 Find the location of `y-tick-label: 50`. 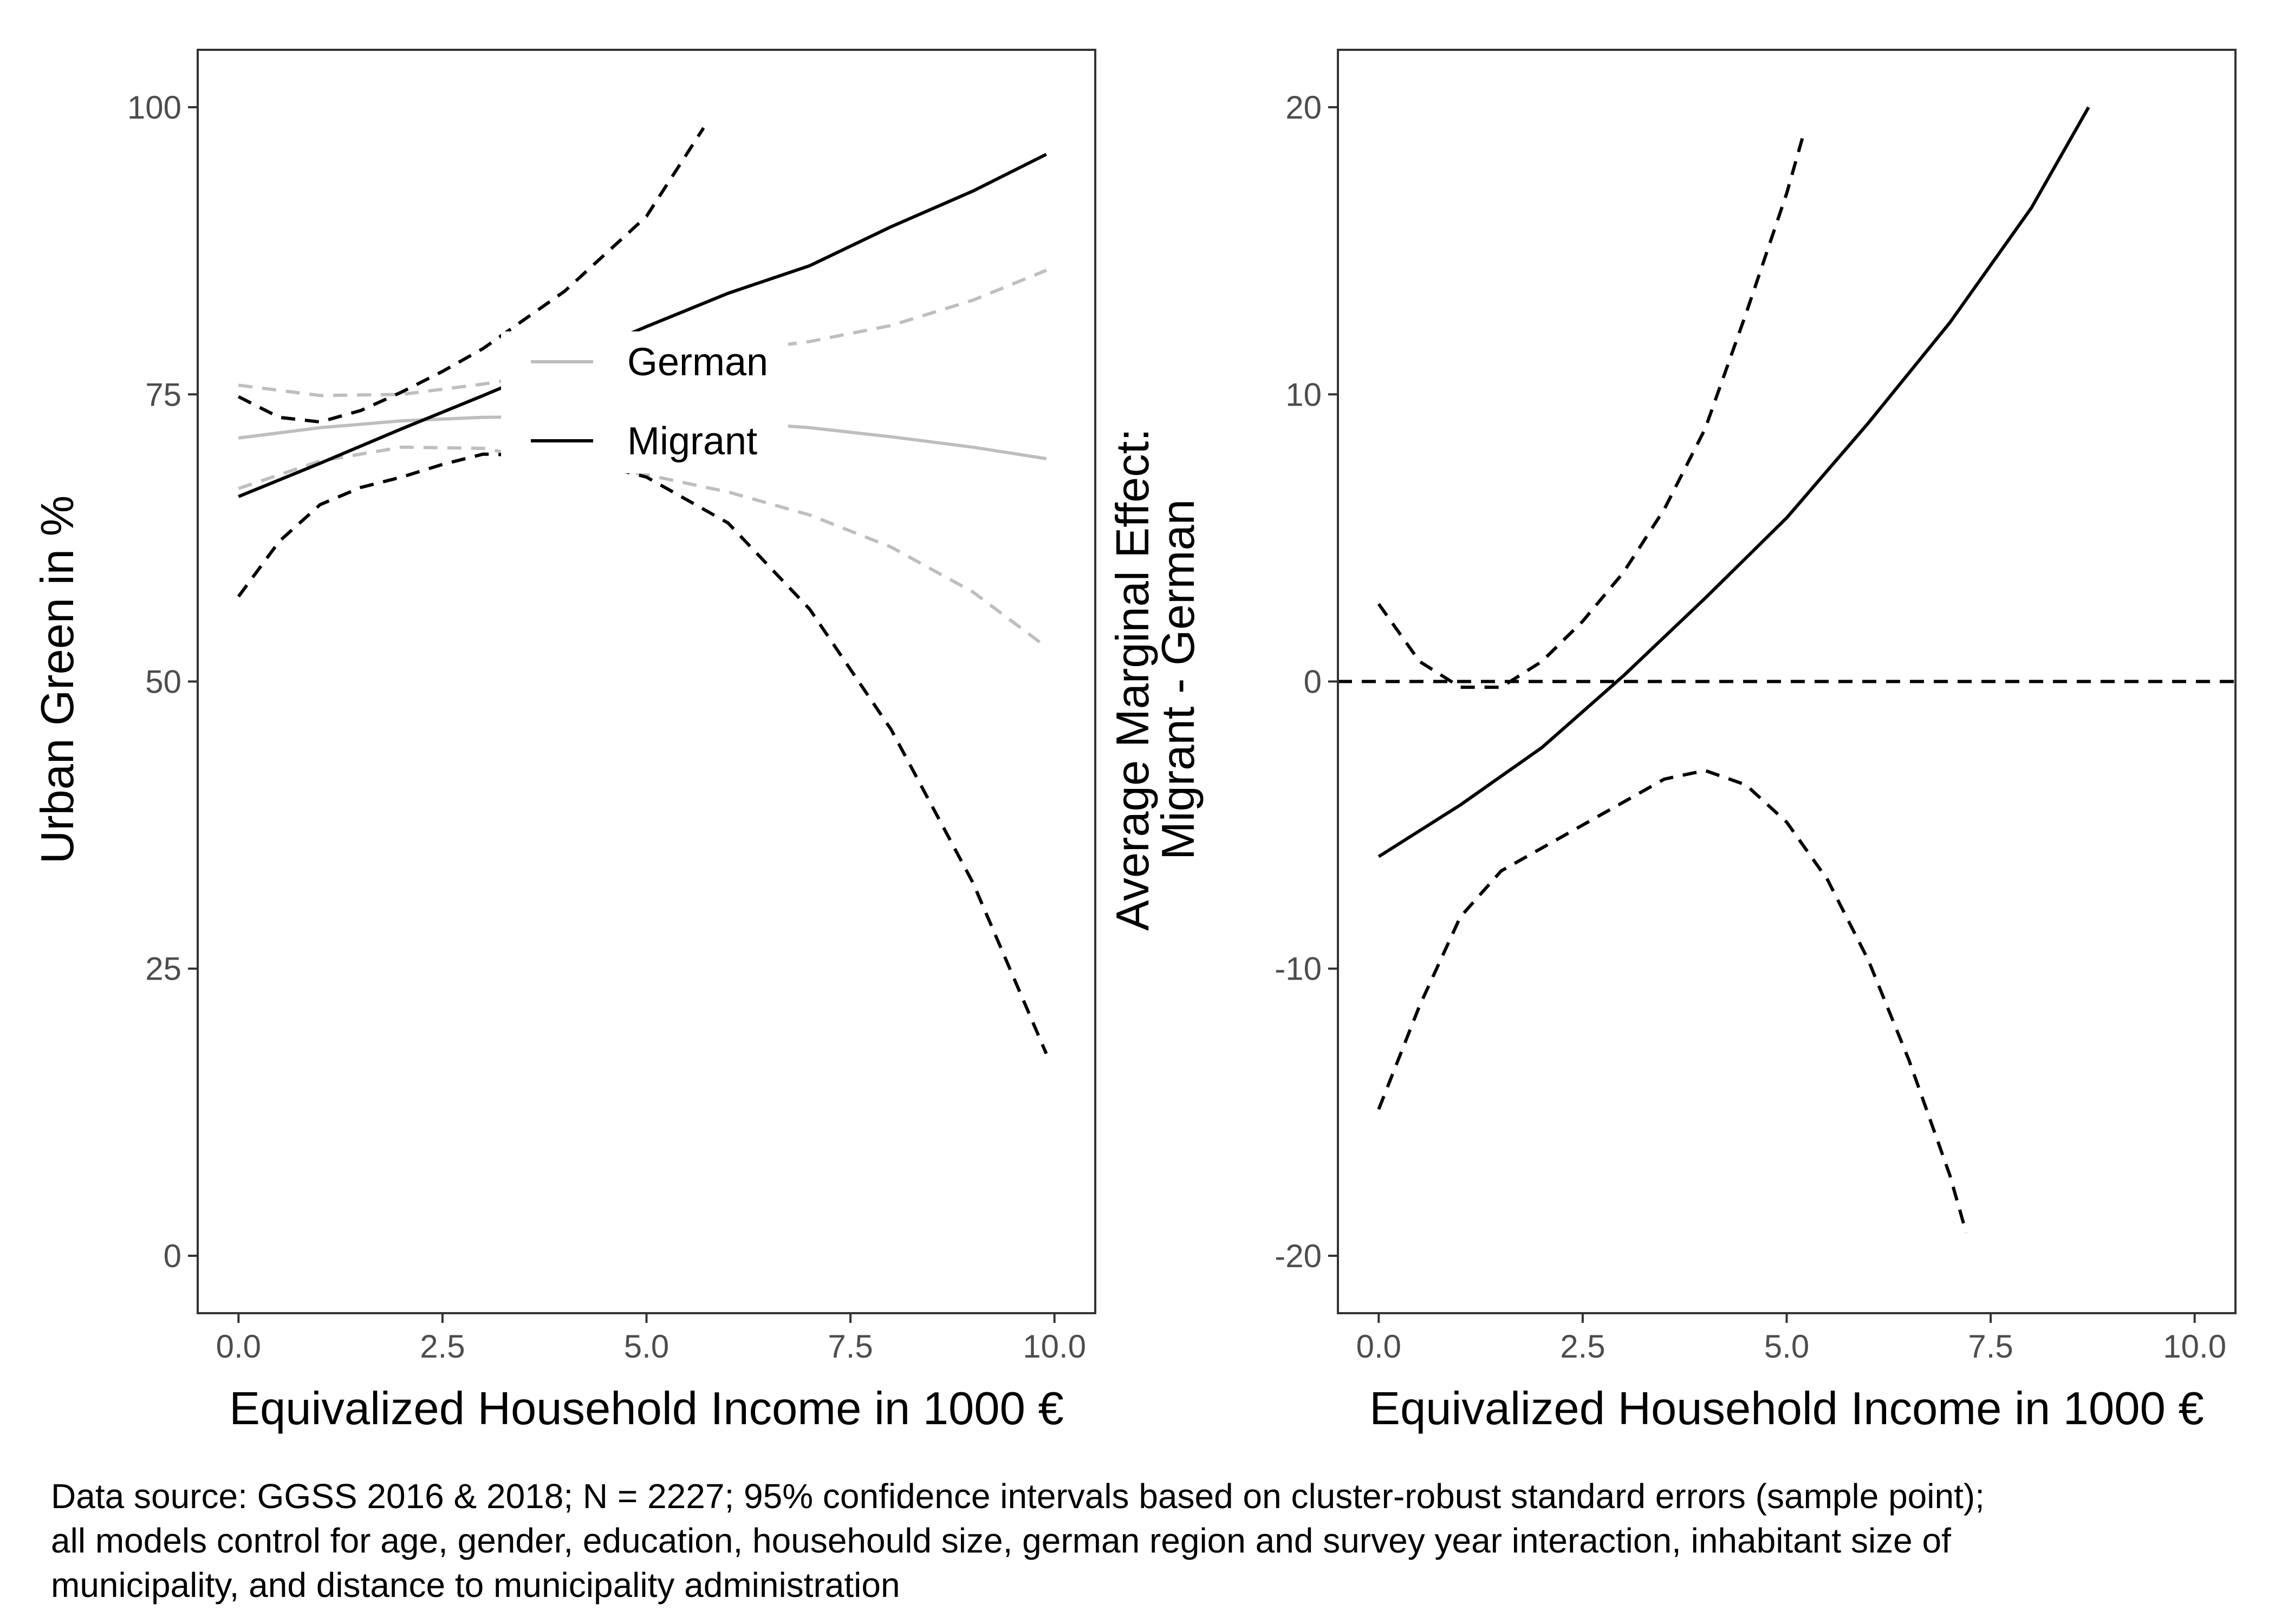

y-tick-label: 50 is located at coordinates (163, 682).